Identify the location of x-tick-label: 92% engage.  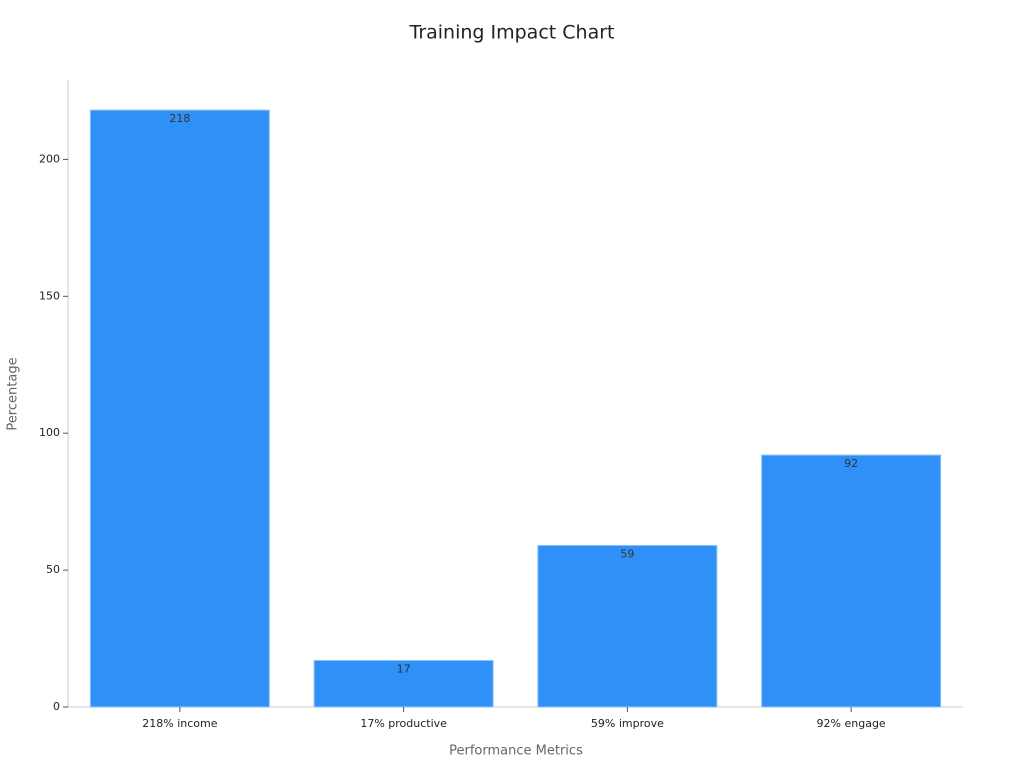
(851, 723).